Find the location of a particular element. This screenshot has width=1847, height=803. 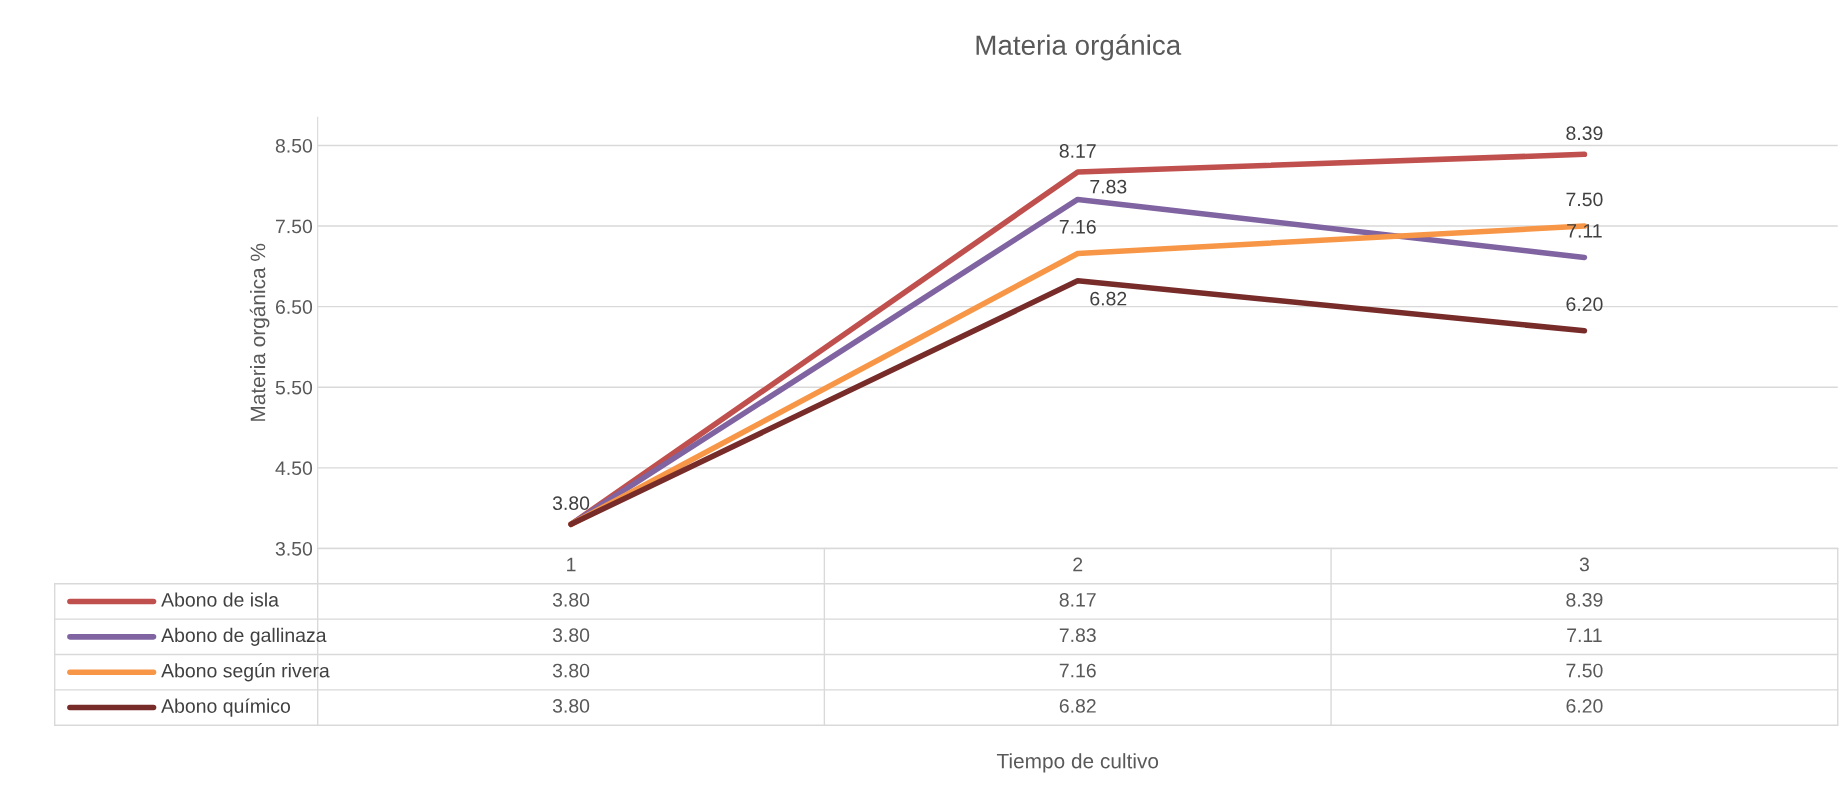

data-label: 7.11 is located at coordinates (1584, 231).